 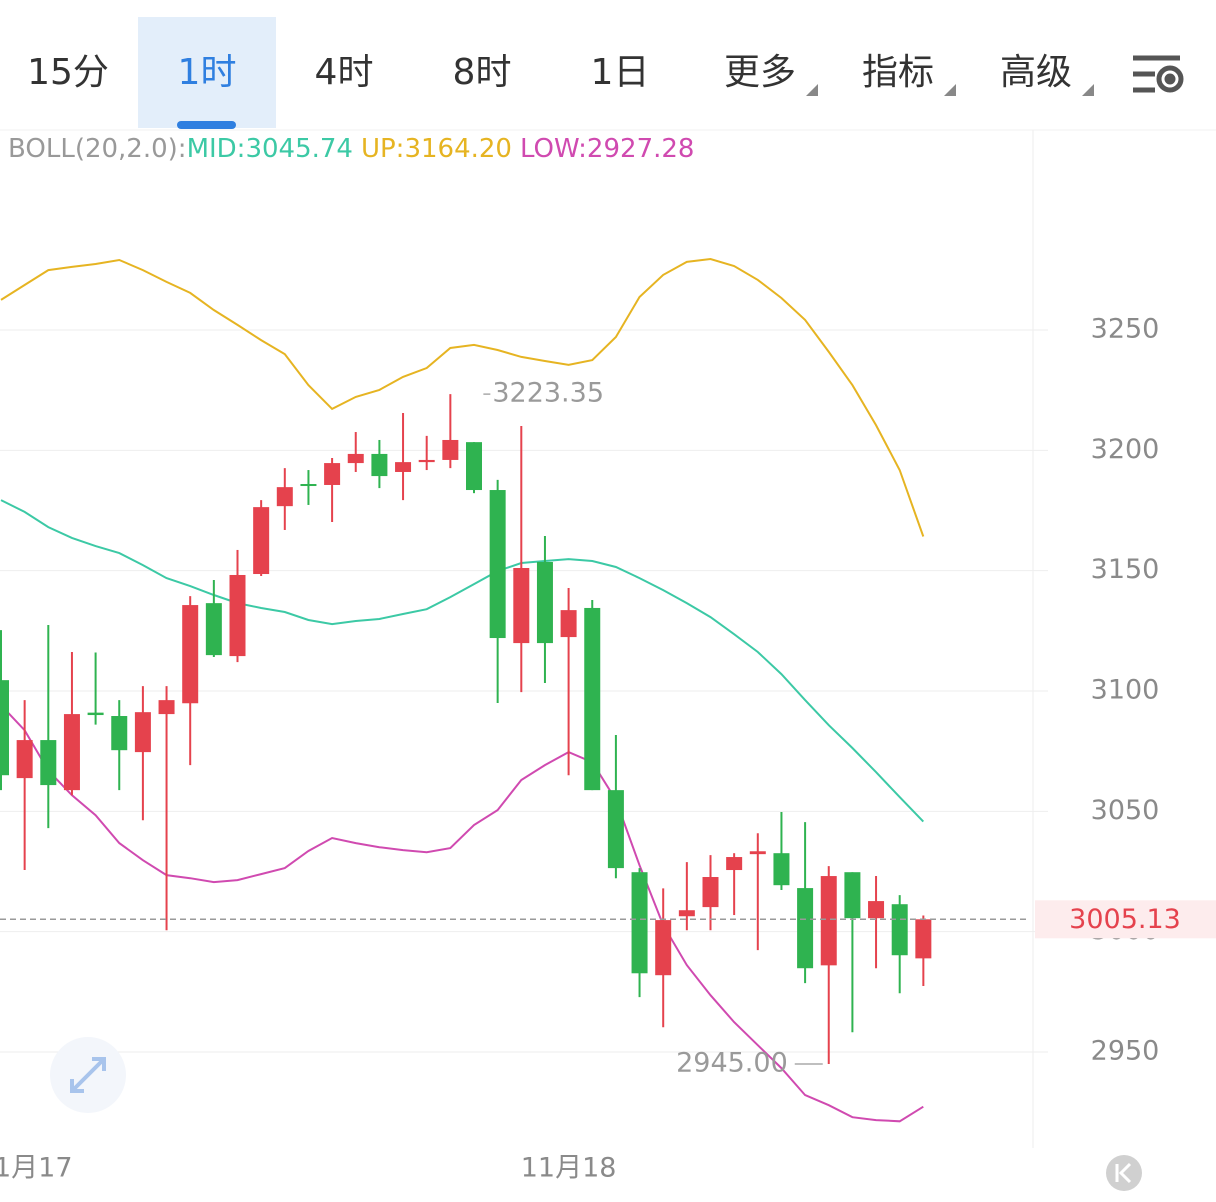 I want to click on back-to-latest-button, so click(x=1124, y=1173).